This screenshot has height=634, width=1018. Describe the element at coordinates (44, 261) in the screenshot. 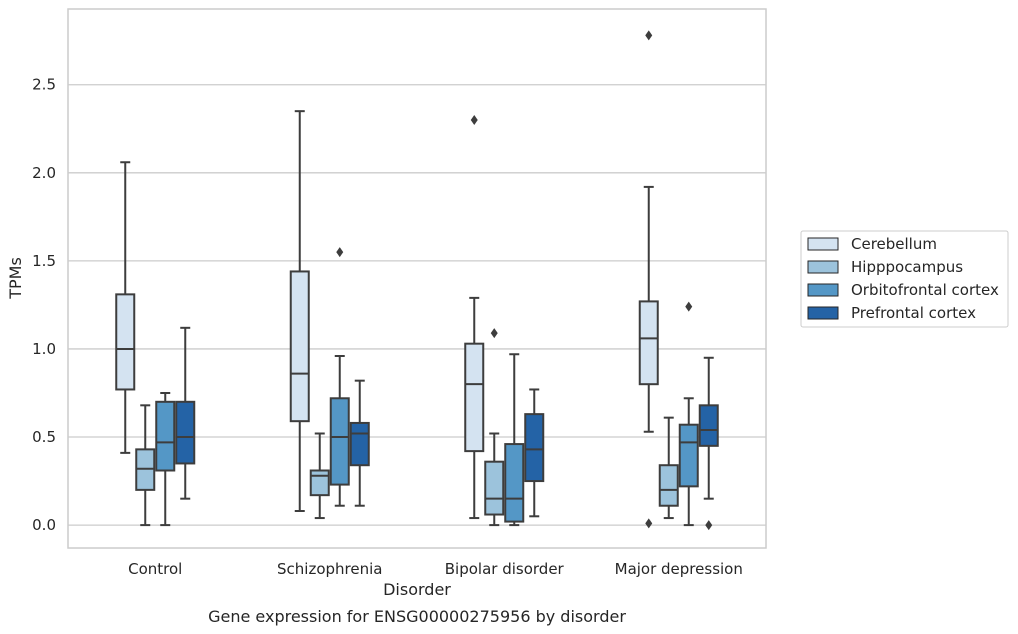

I see `y-tick-label: 1.5` at that location.